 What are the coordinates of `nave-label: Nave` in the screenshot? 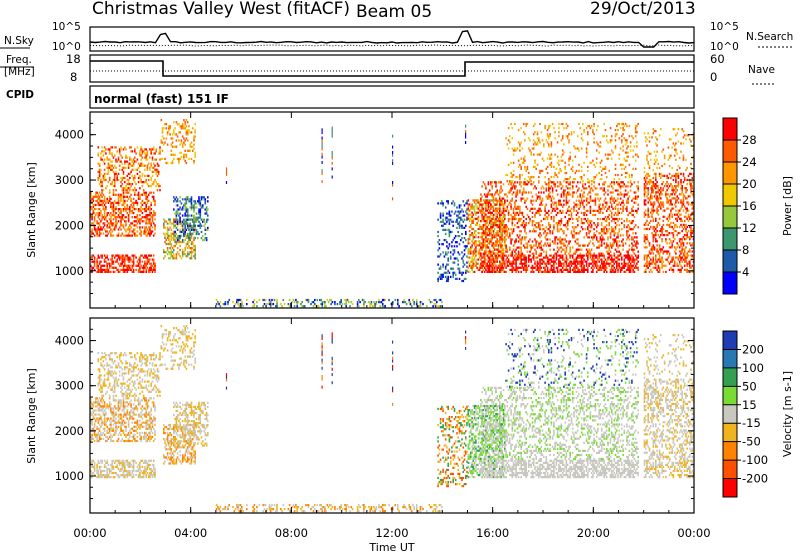 It's located at (761, 70).